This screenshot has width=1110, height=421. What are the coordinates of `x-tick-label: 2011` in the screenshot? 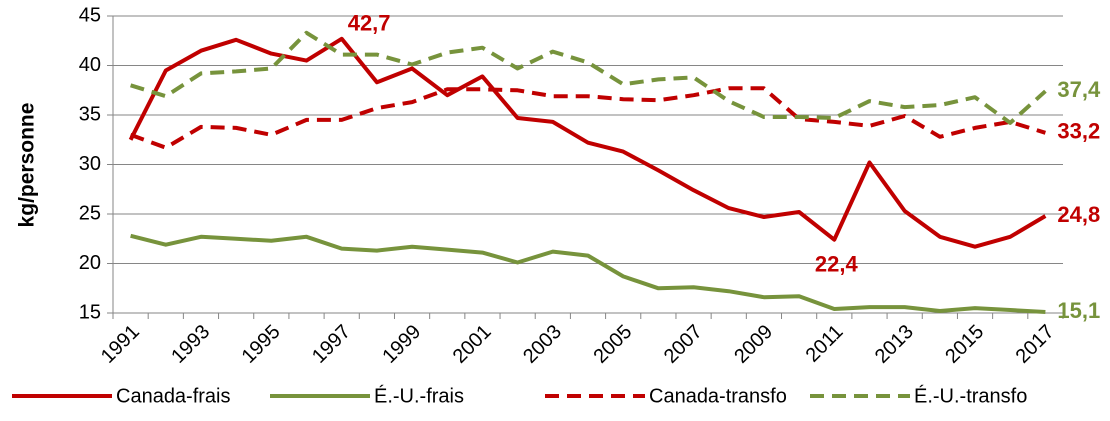 It's located at (825, 344).